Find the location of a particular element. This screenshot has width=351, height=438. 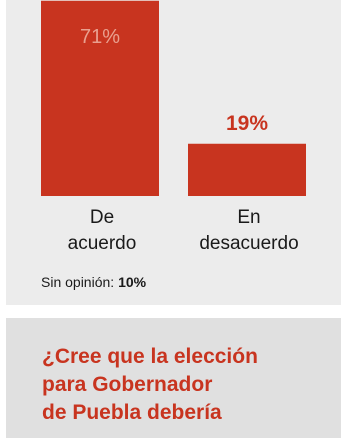

category-label-de-acuerdo: De acuerdo is located at coordinates (102, 230).